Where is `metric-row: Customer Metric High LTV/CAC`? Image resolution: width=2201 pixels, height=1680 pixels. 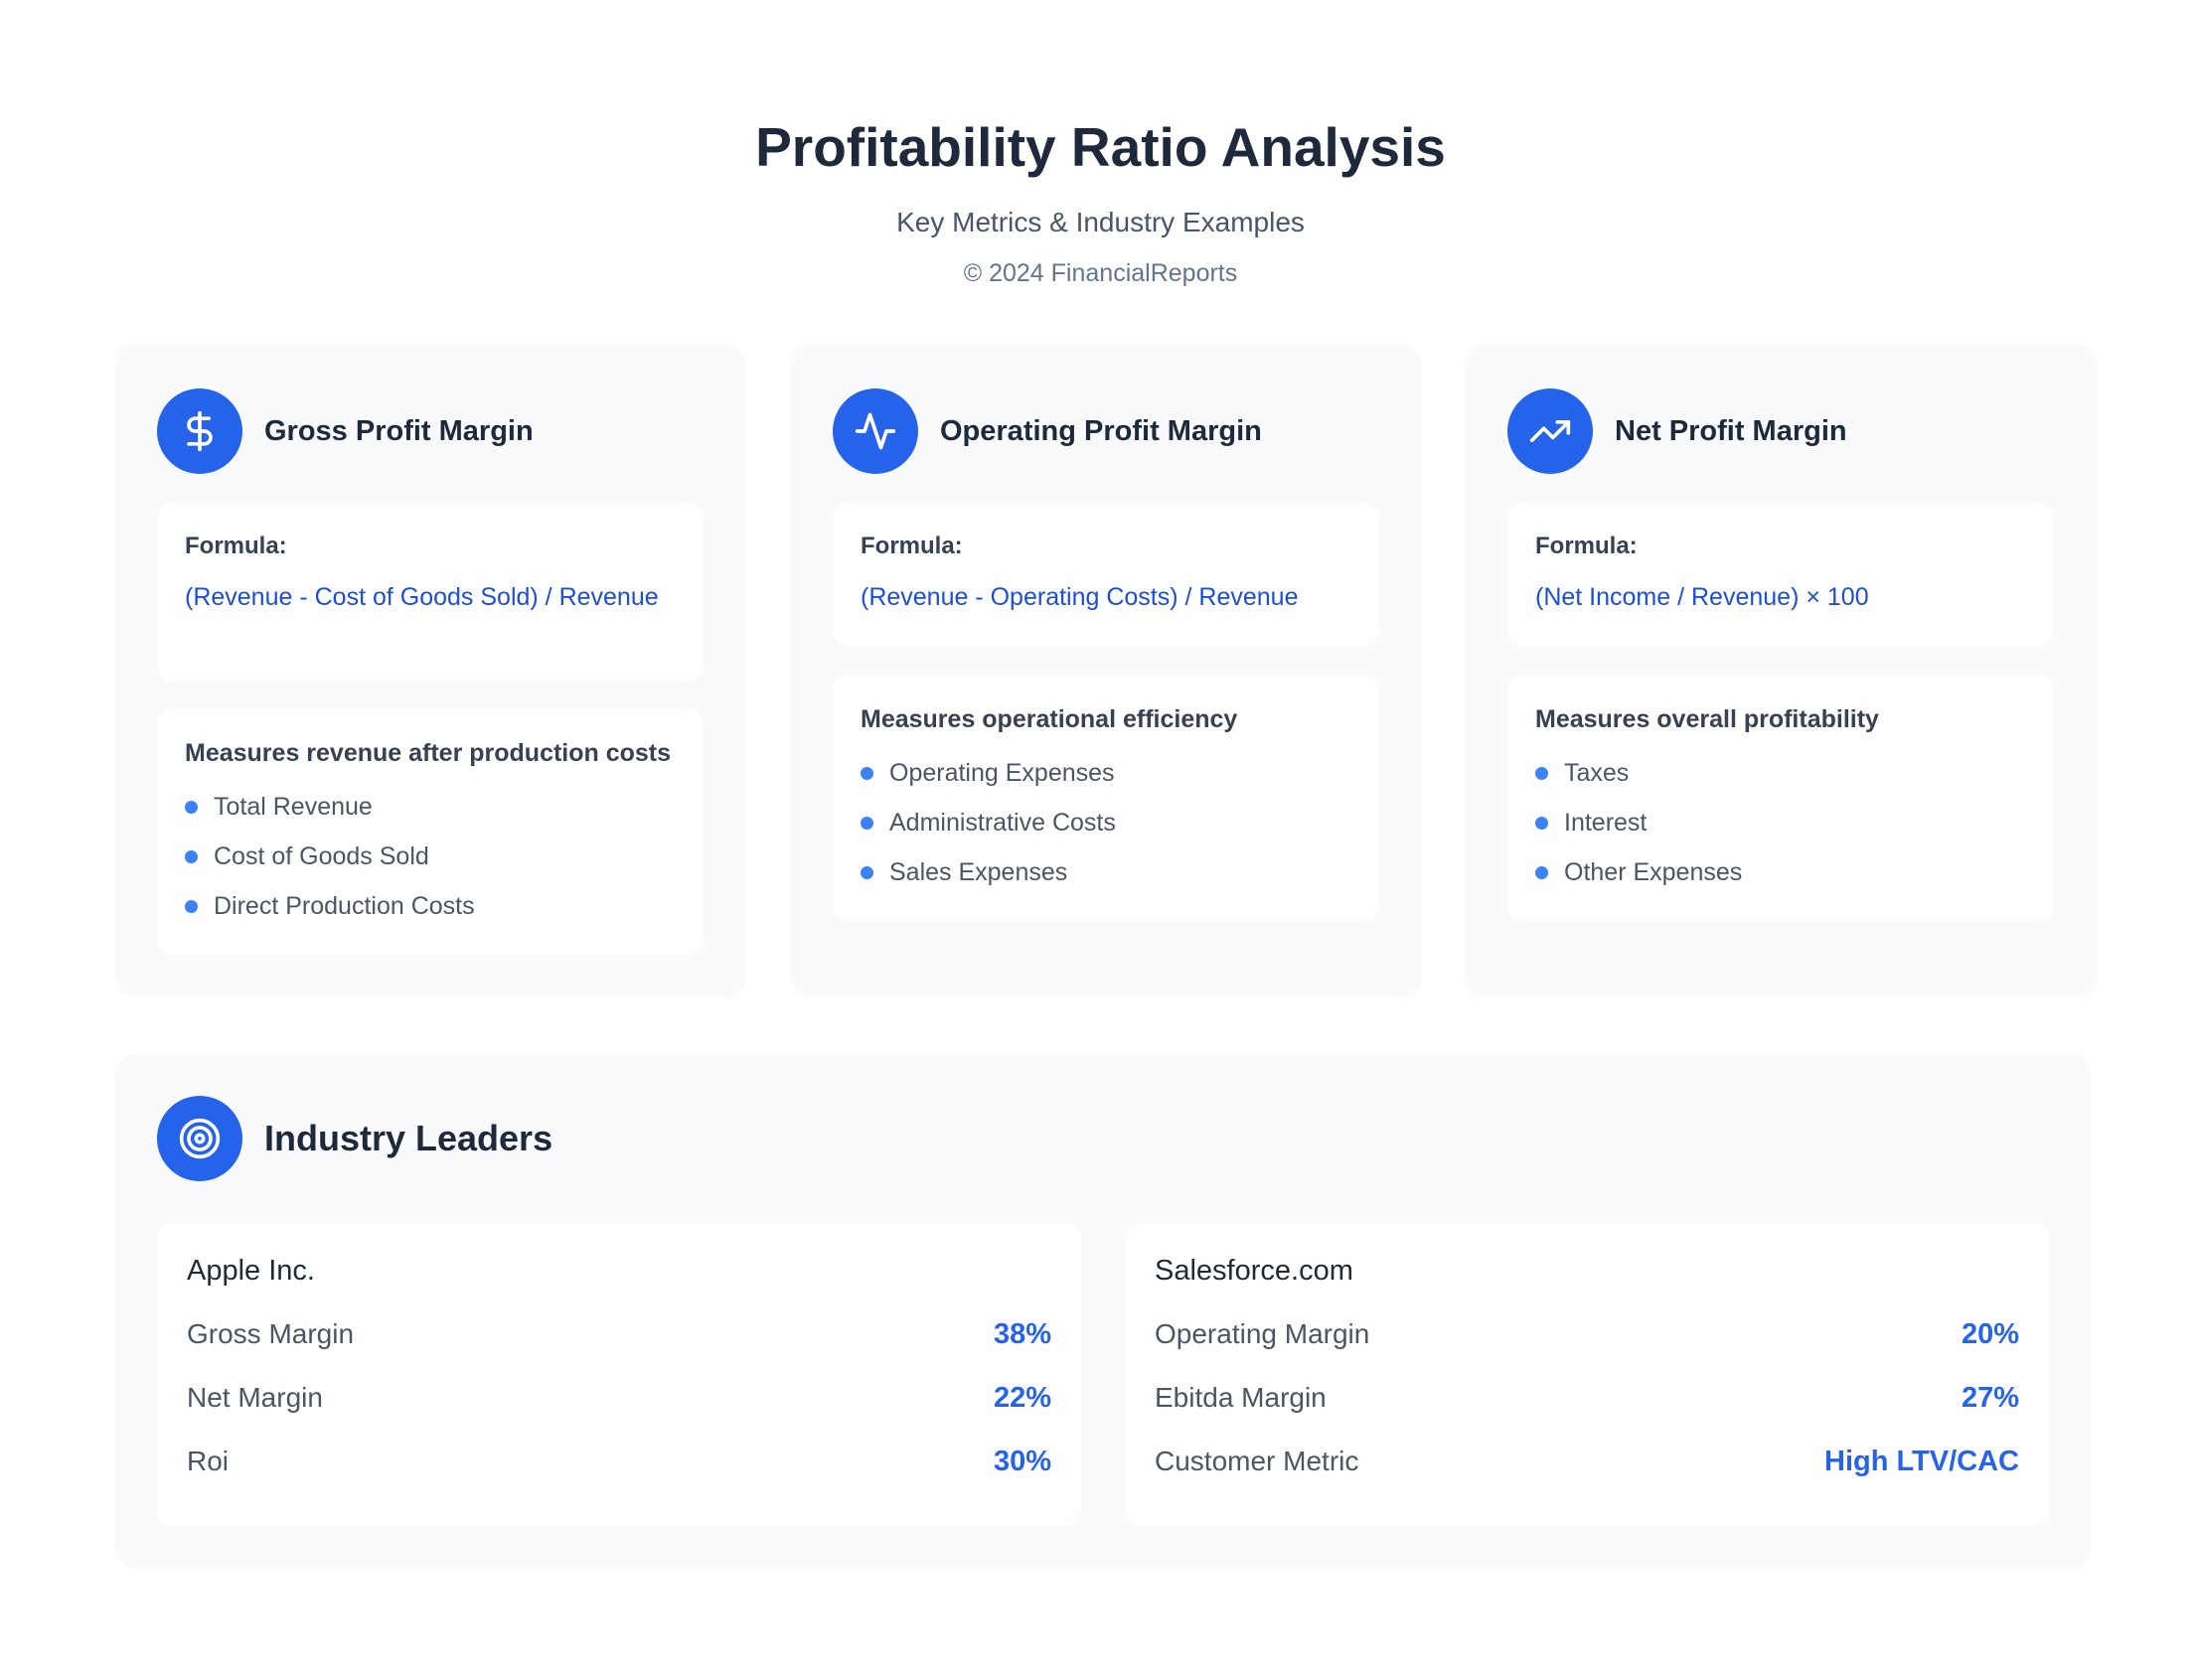 metric-row: Customer Metric High LTV/CAC is located at coordinates (1587, 1461).